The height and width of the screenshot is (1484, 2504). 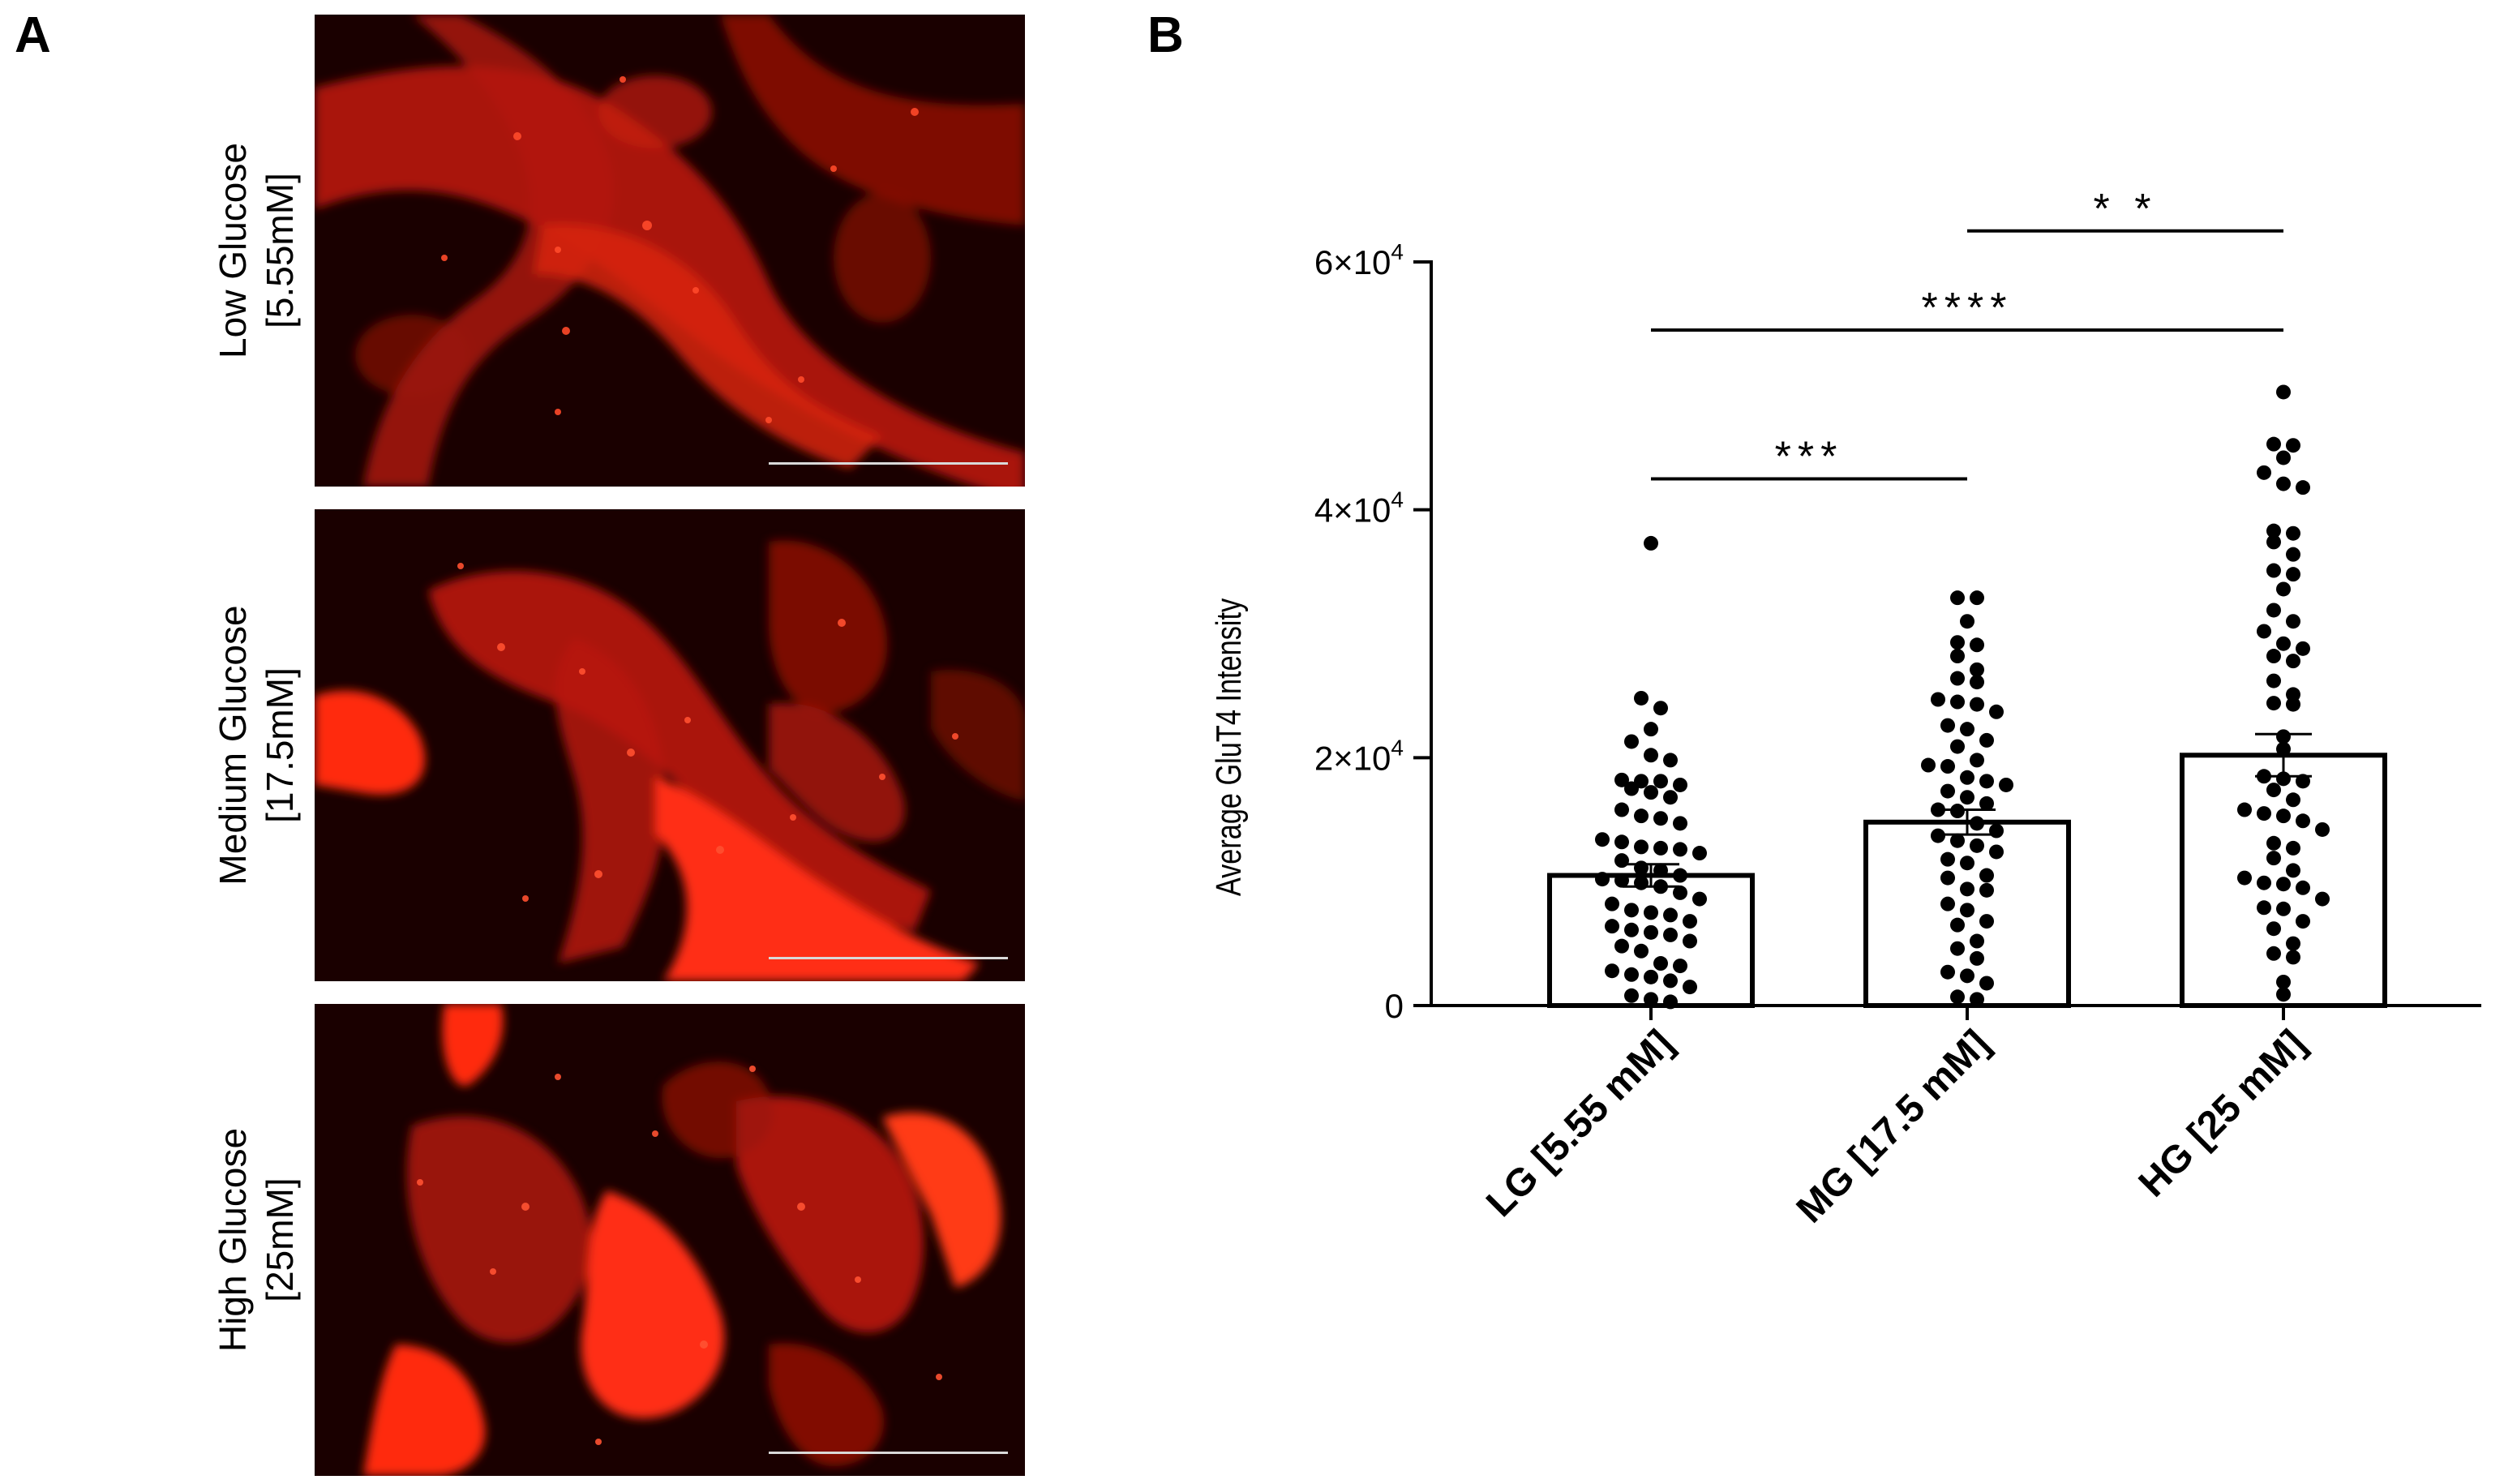 What do you see at coordinates (233, 1240) in the screenshot?
I see `row-label-line1: High Glucose` at bounding box center [233, 1240].